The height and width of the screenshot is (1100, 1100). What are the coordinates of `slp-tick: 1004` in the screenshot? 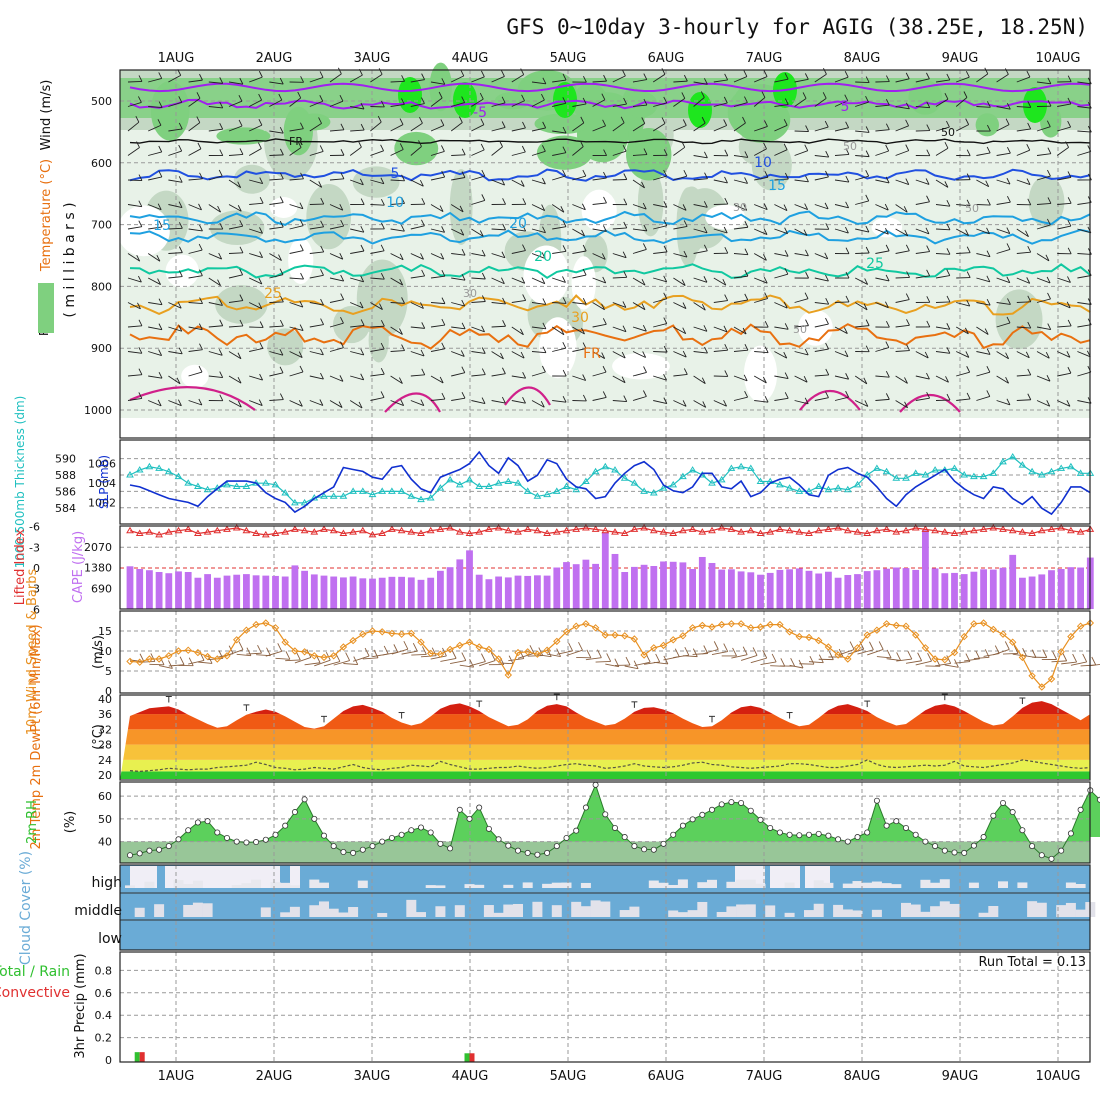 It's located at (102, 483).